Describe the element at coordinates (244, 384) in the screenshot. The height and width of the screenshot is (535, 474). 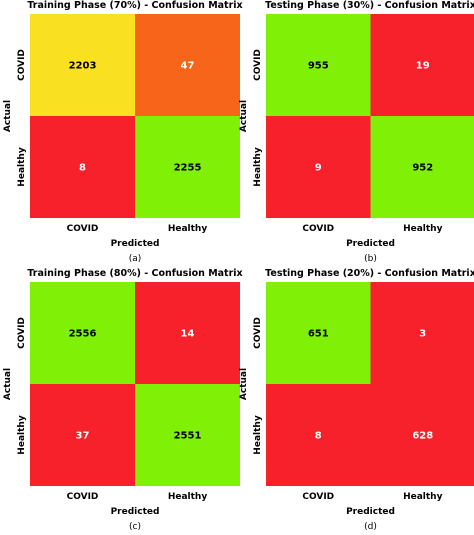
I see `chart-4-y-axis-label: Actual` at that location.